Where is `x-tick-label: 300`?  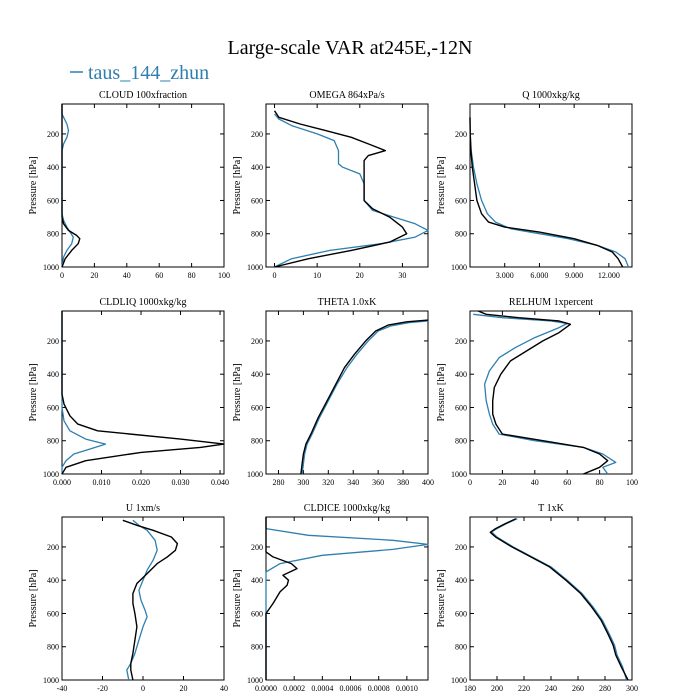 x-tick-label: 300 is located at coordinates (632, 688).